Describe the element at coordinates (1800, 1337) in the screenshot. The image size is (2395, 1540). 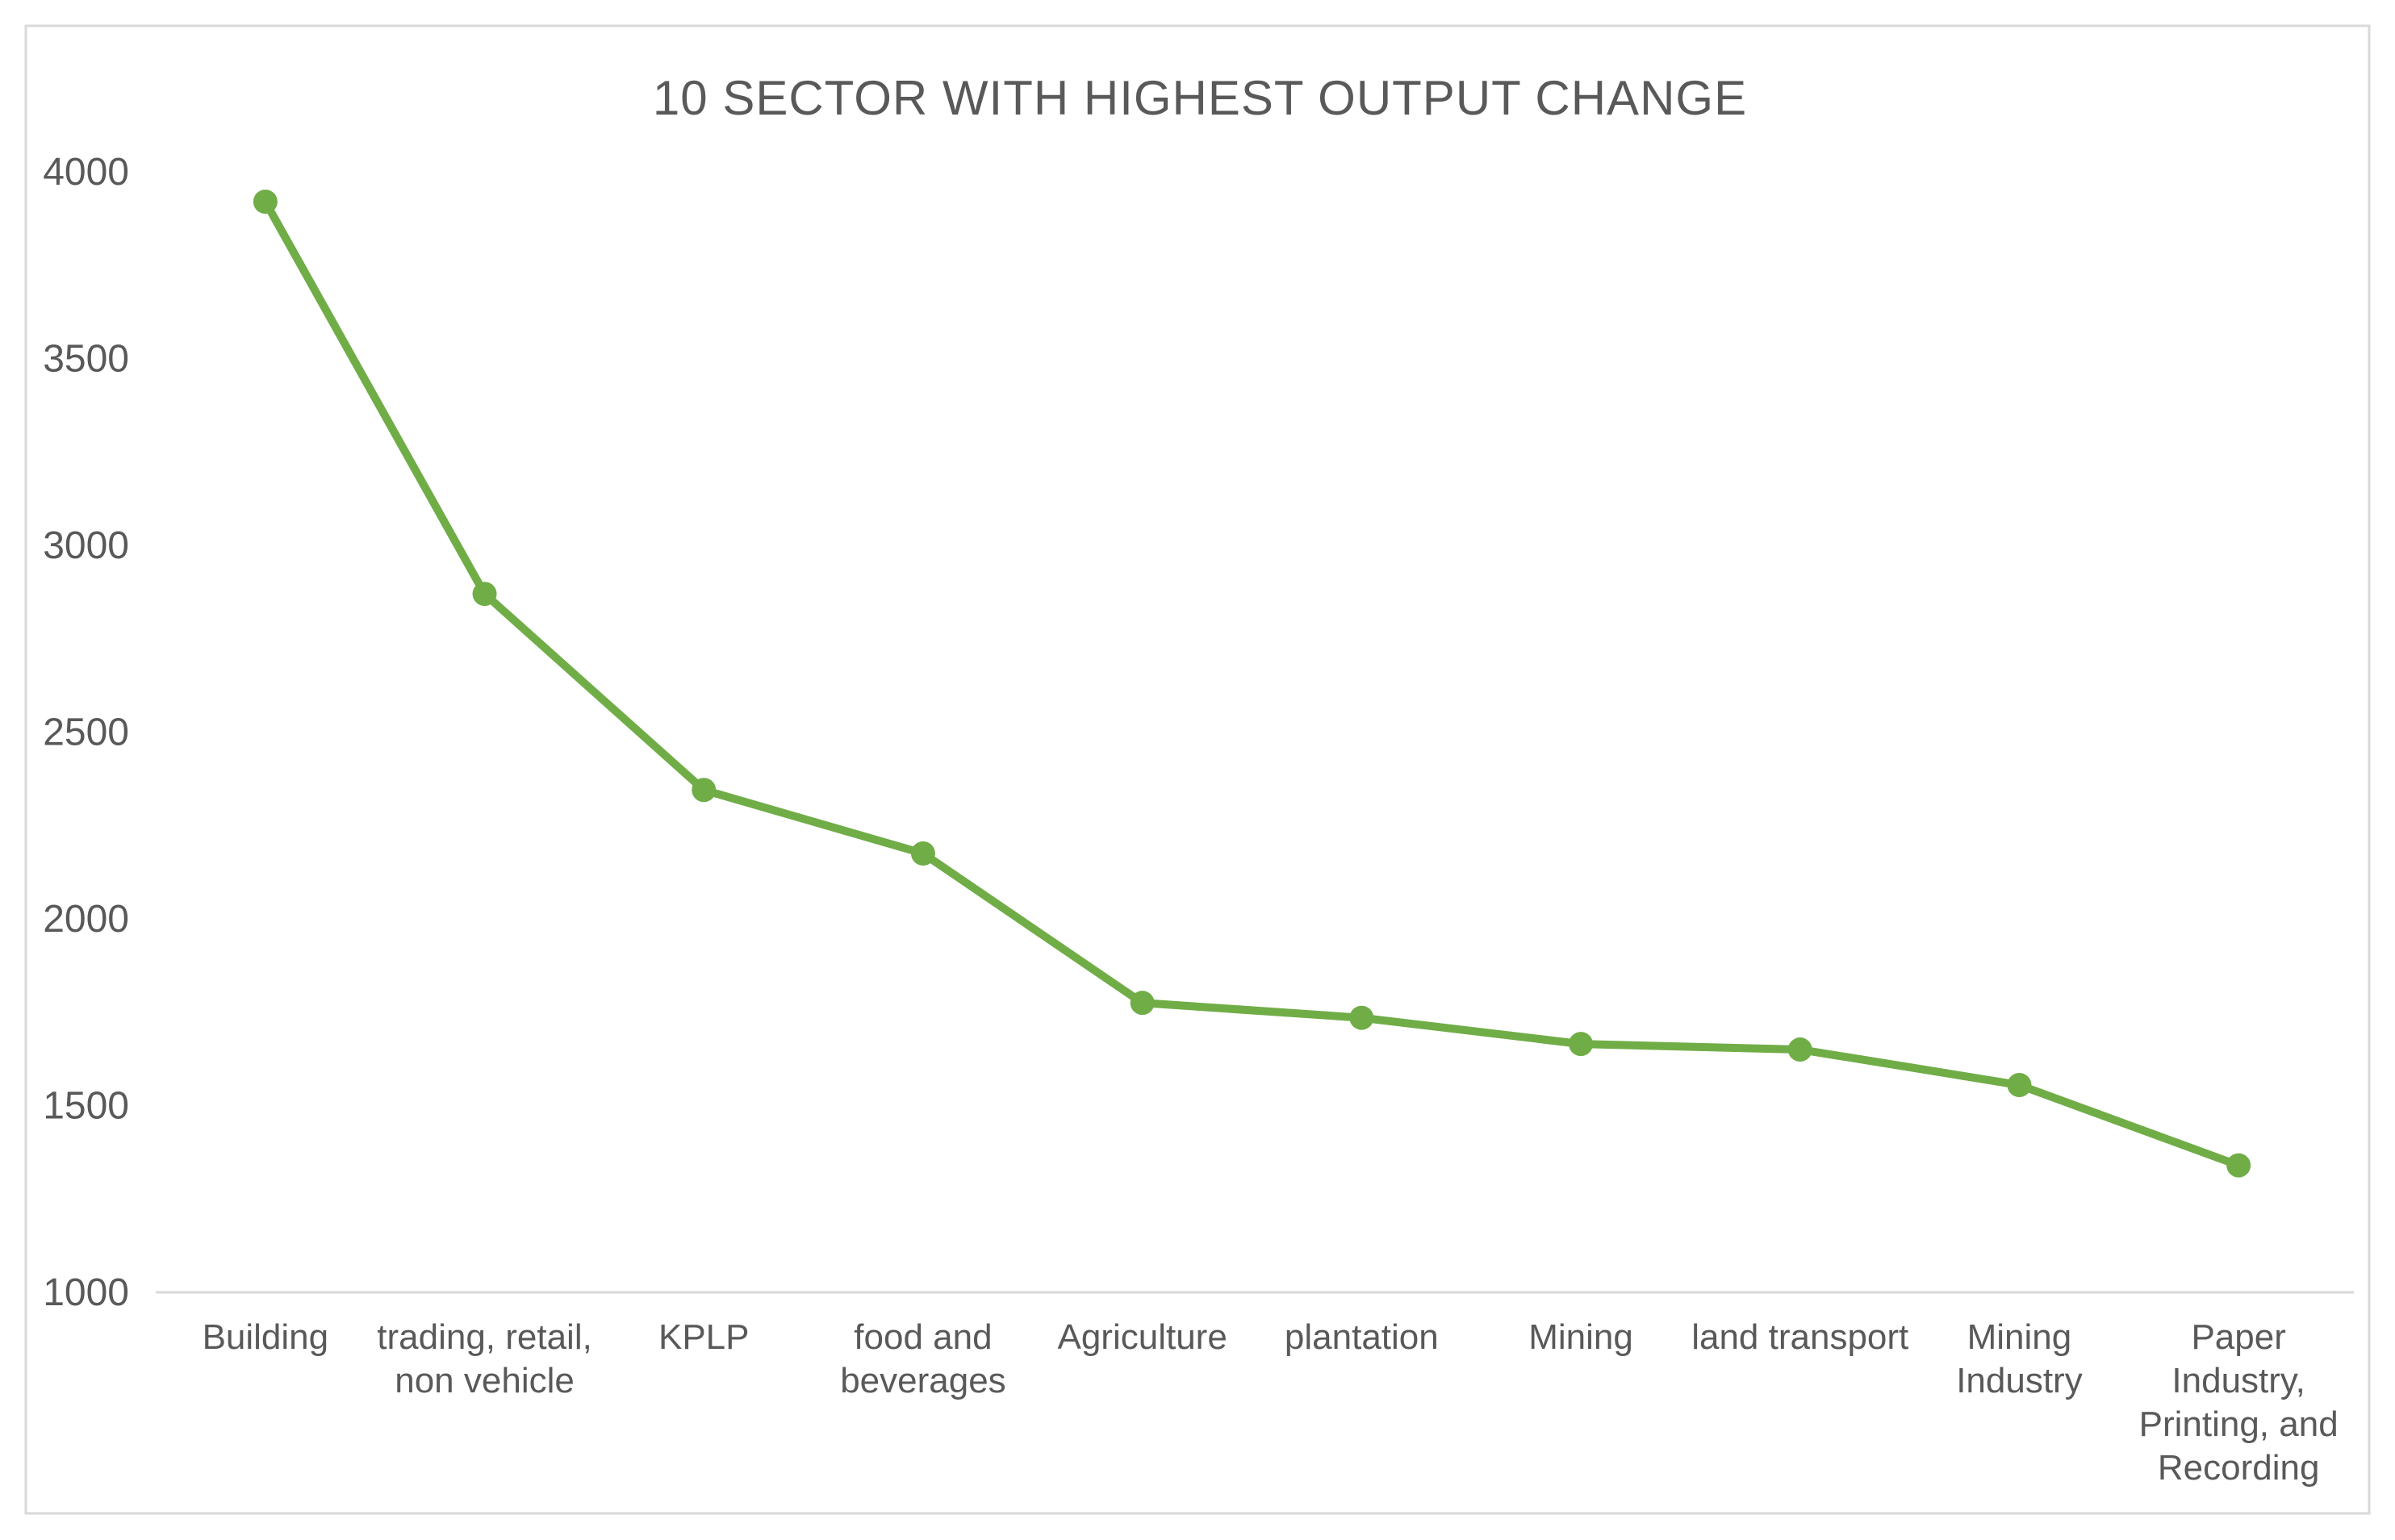
I see `x-axis-category-label: land transport` at that location.